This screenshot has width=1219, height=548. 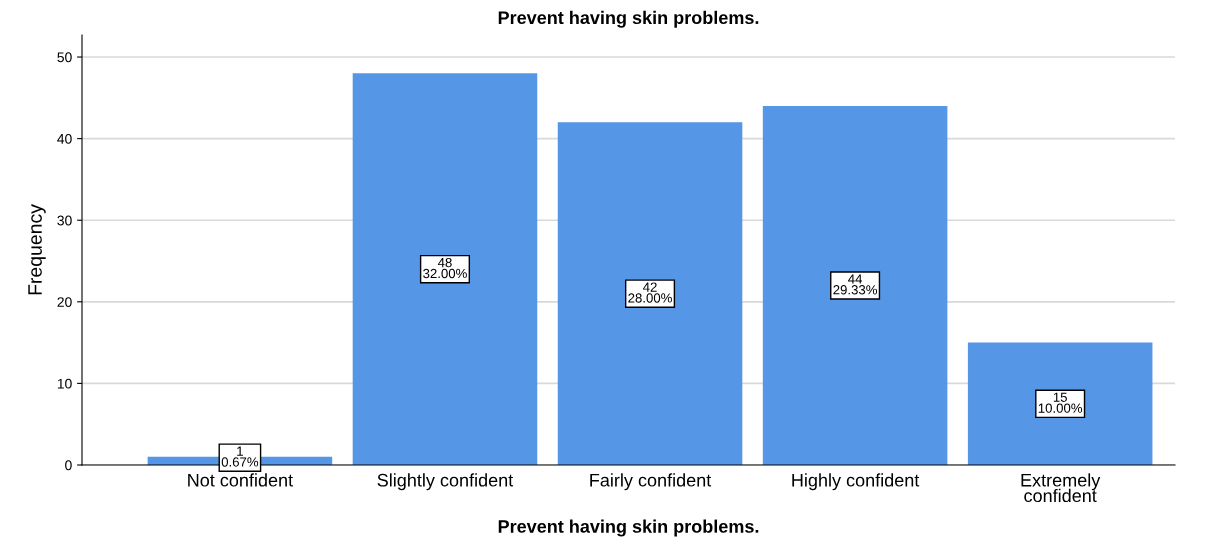 I want to click on y-tick-label: 50, so click(x=64, y=57).